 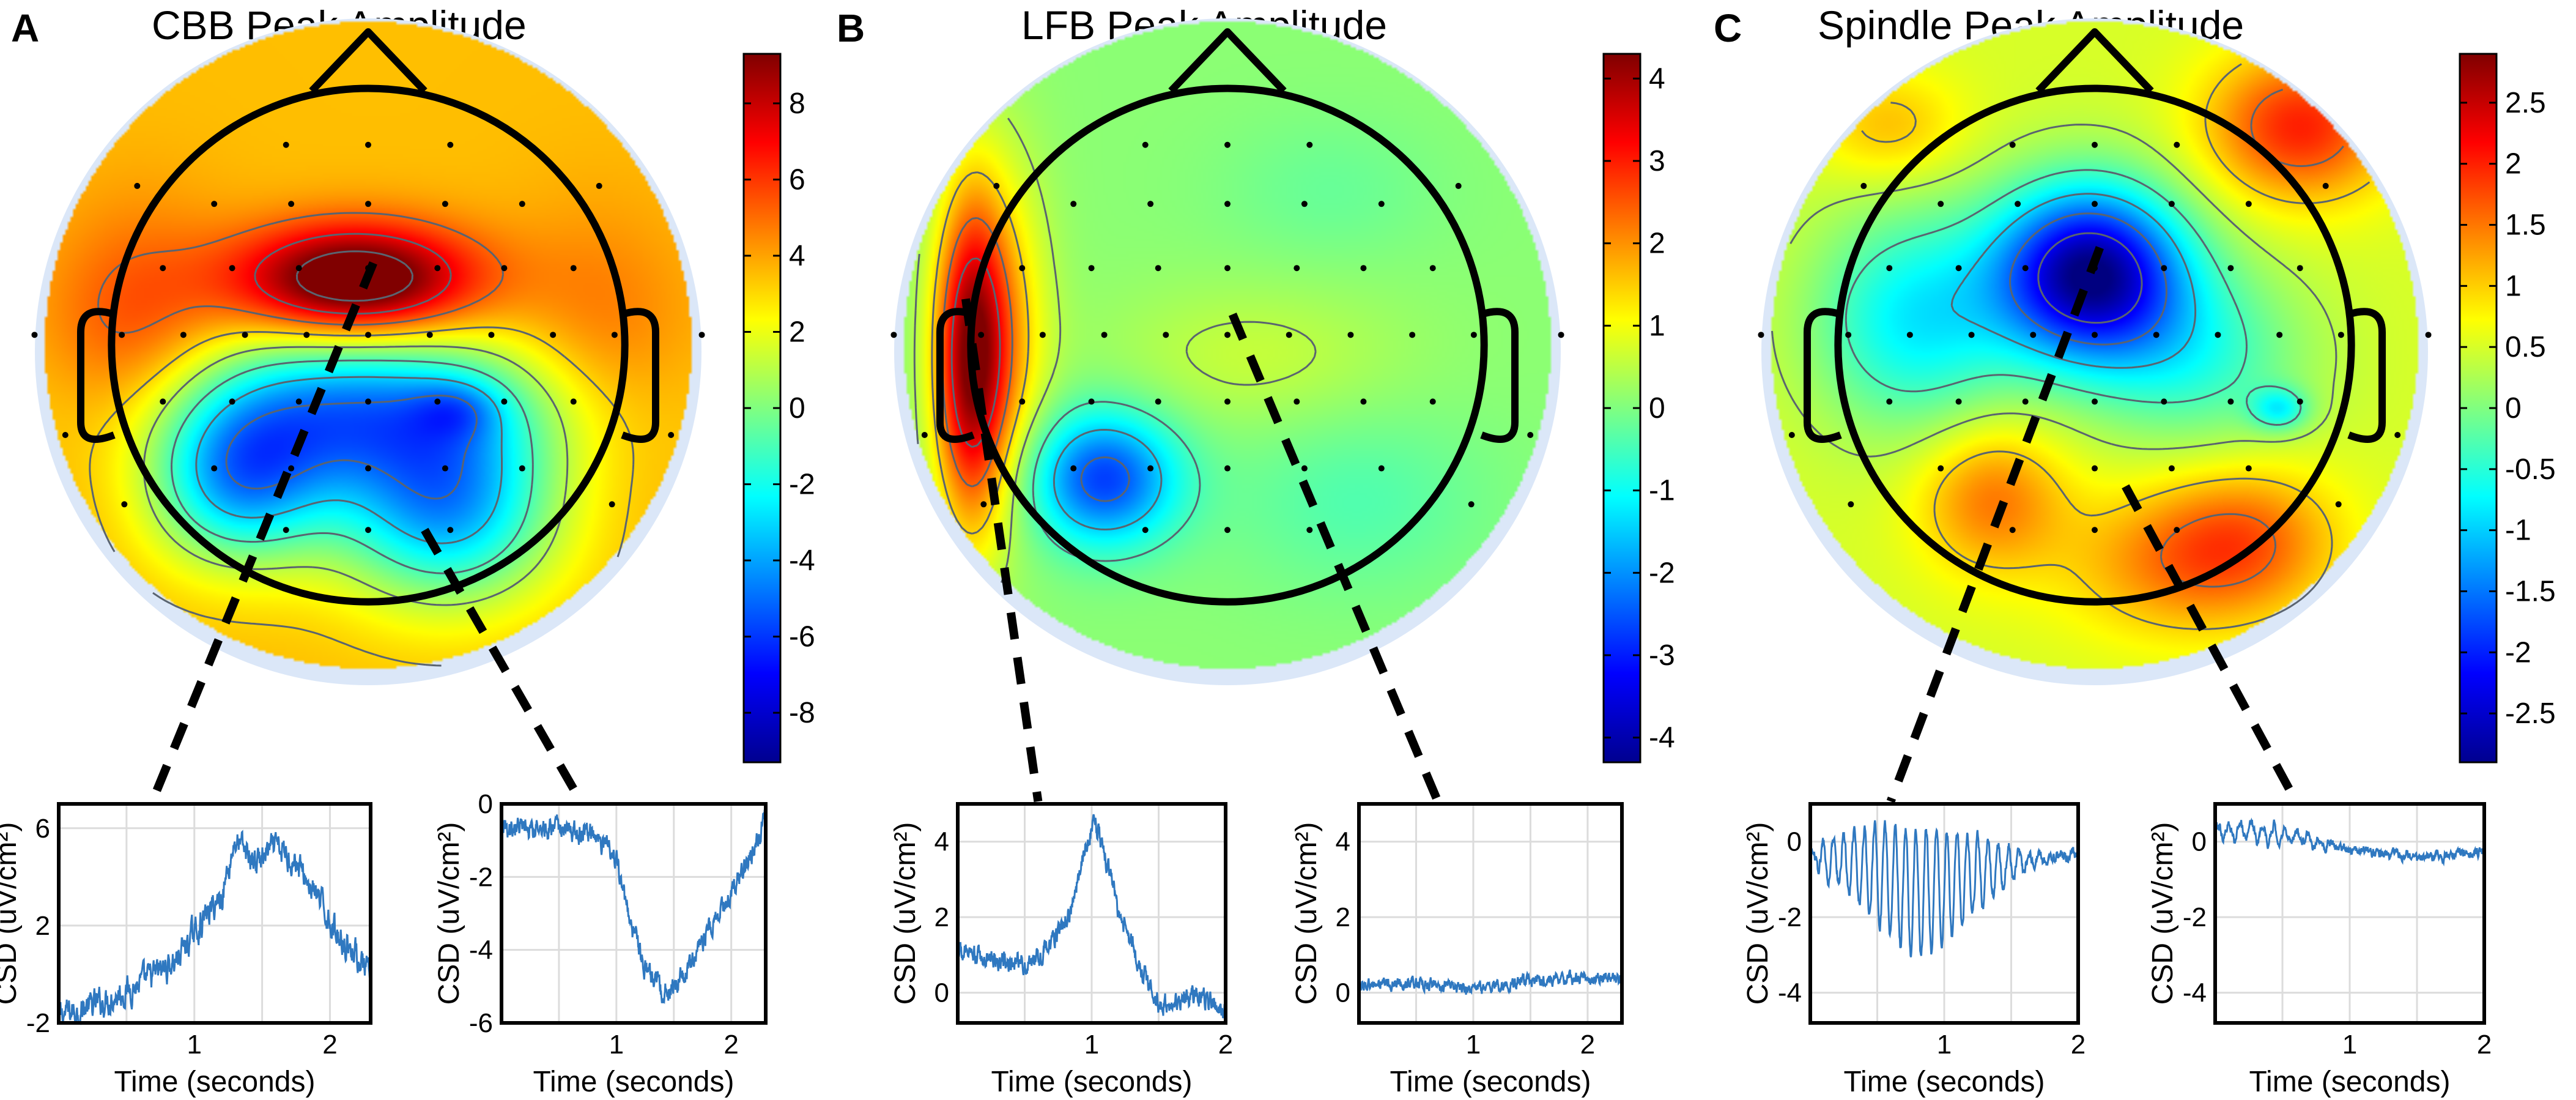 What do you see at coordinates (1662, 491) in the screenshot?
I see `colorbar-tick-label: -1` at bounding box center [1662, 491].